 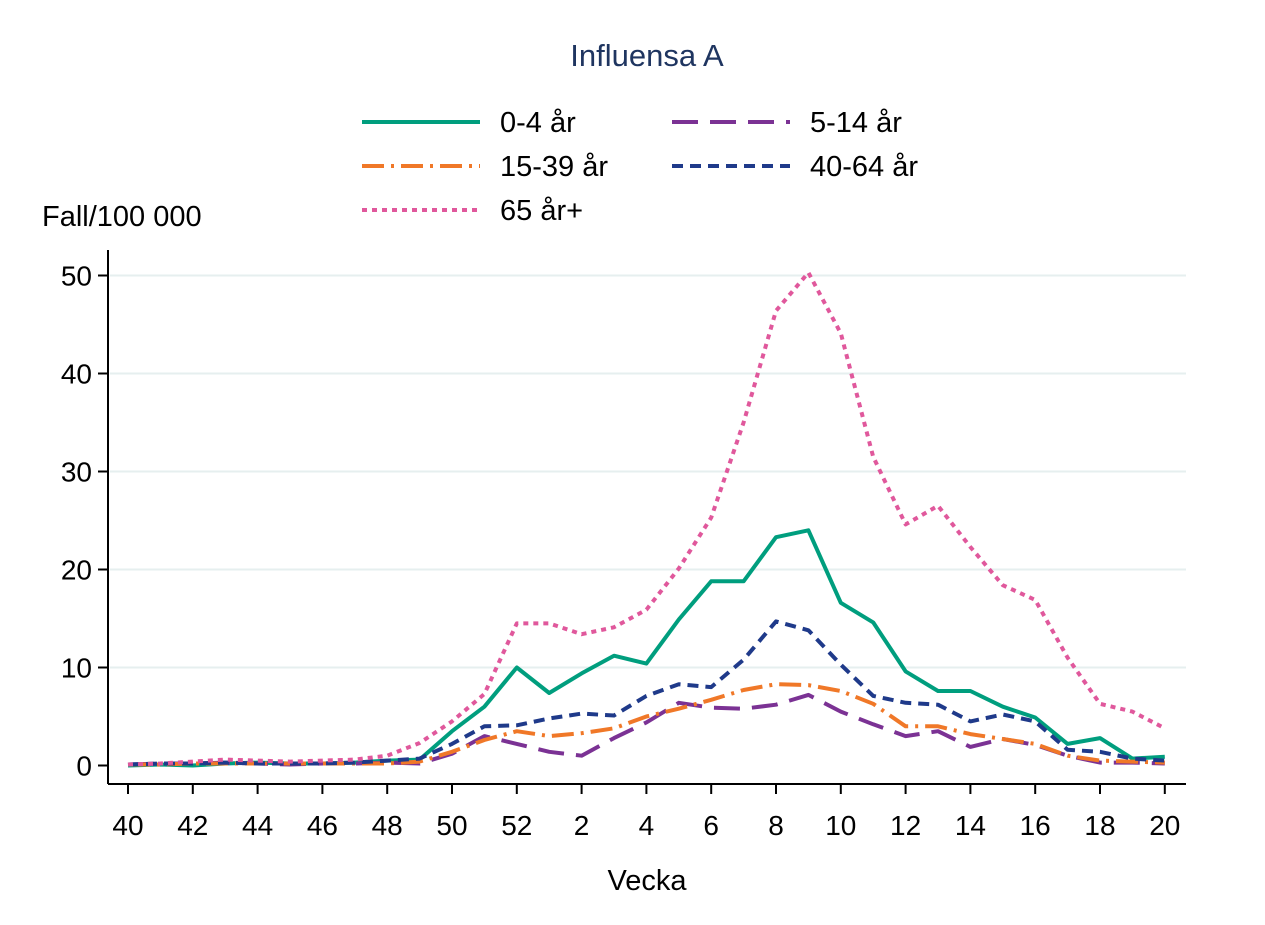 I want to click on legend: 0-4 år 5-14 år 15-39 år 40-64 år 65 år+, so click(x=640, y=167).